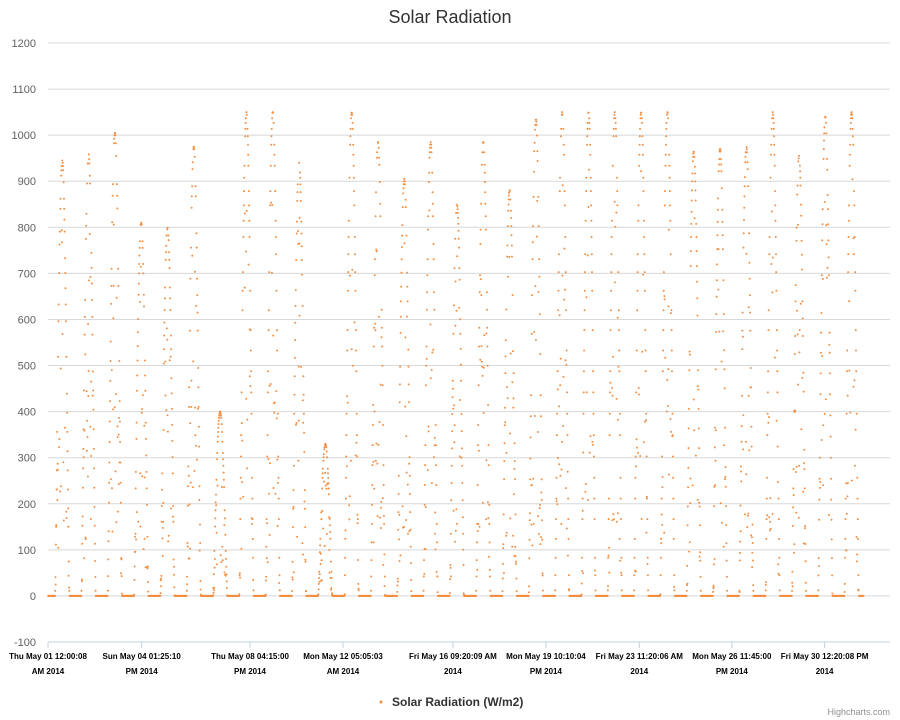 The height and width of the screenshot is (720, 900). Describe the element at coordinates (457, 702) in the screenshot. I see `legend-label: Solar Radiation (W/m2)` at that location.